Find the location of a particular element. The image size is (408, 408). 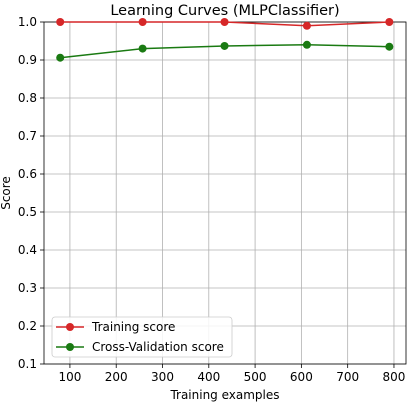

y-tick-label: 0.8 is located at coordinates (27, 98).